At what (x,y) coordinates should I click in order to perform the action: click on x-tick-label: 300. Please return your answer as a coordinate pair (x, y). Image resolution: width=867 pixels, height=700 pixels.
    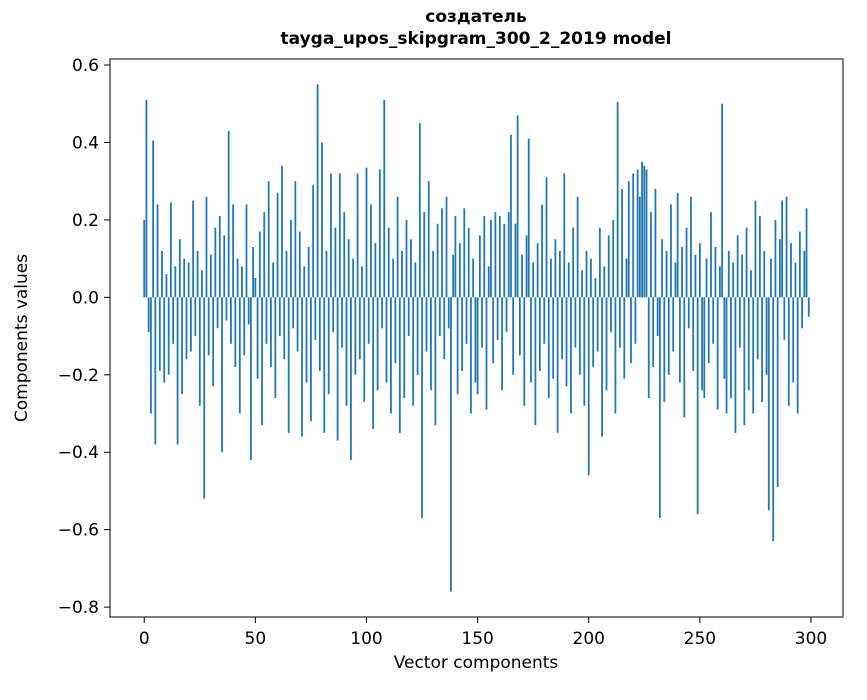
    Looking at the image, I should click on (811, 639).